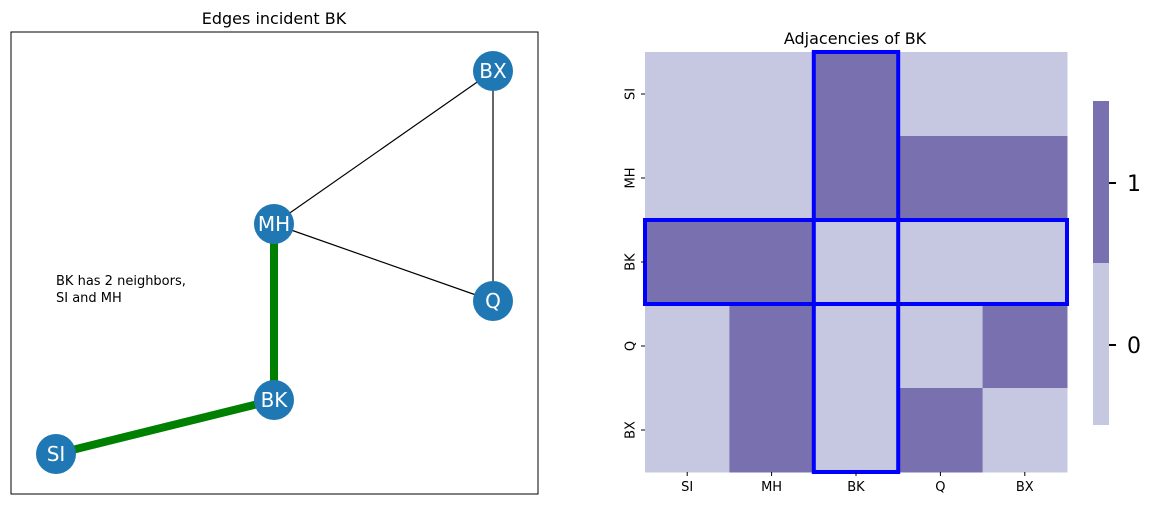 This screenshot has height=508, width=1151. I want to click on heatmap-cell-si-bk, so click(856, 94).